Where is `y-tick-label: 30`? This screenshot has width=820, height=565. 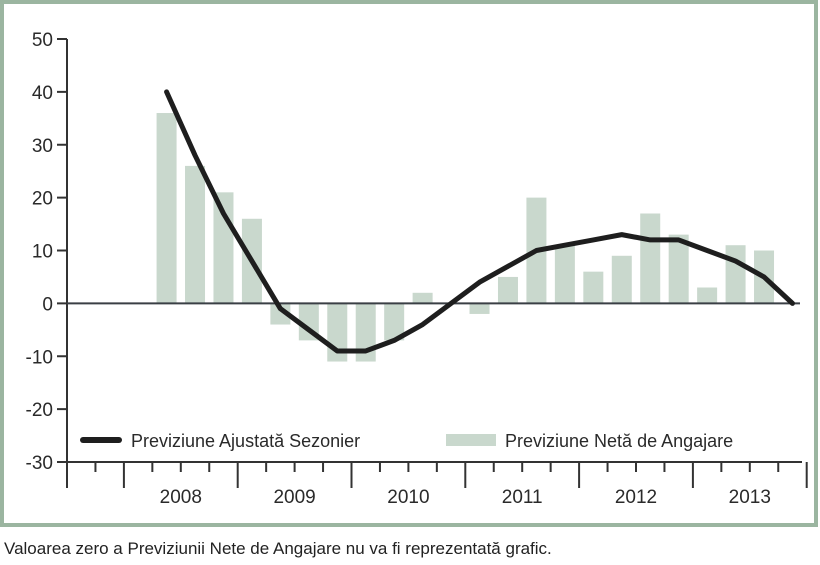 y-tick-label: 30 is located at coordinates (42, 146).